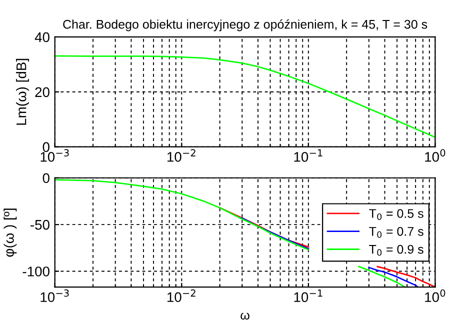 The width and height of the screenshot is (461, 330). What do you see at coordinates (42, 37) in the screenshot?
I see `y-tick-label: 40` at bounding box center [42, 37].